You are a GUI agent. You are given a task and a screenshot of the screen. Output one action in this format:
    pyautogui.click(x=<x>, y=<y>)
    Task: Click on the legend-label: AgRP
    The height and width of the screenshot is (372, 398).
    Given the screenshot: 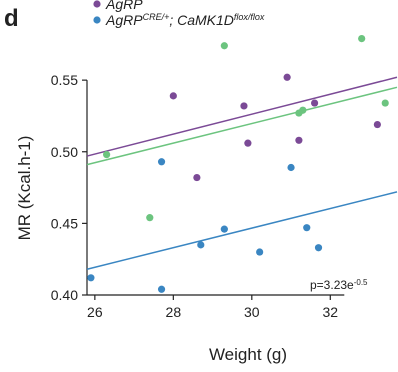 What is the action you would take?
    pyautogui.click(x=124, y=6)
    